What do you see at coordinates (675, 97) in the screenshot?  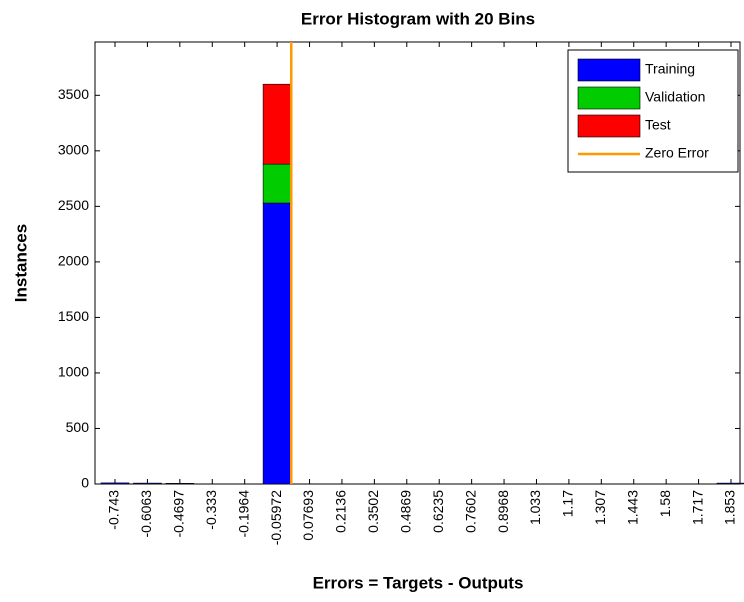 I see `legend-label: Validation` at bounding box center [675, 97].